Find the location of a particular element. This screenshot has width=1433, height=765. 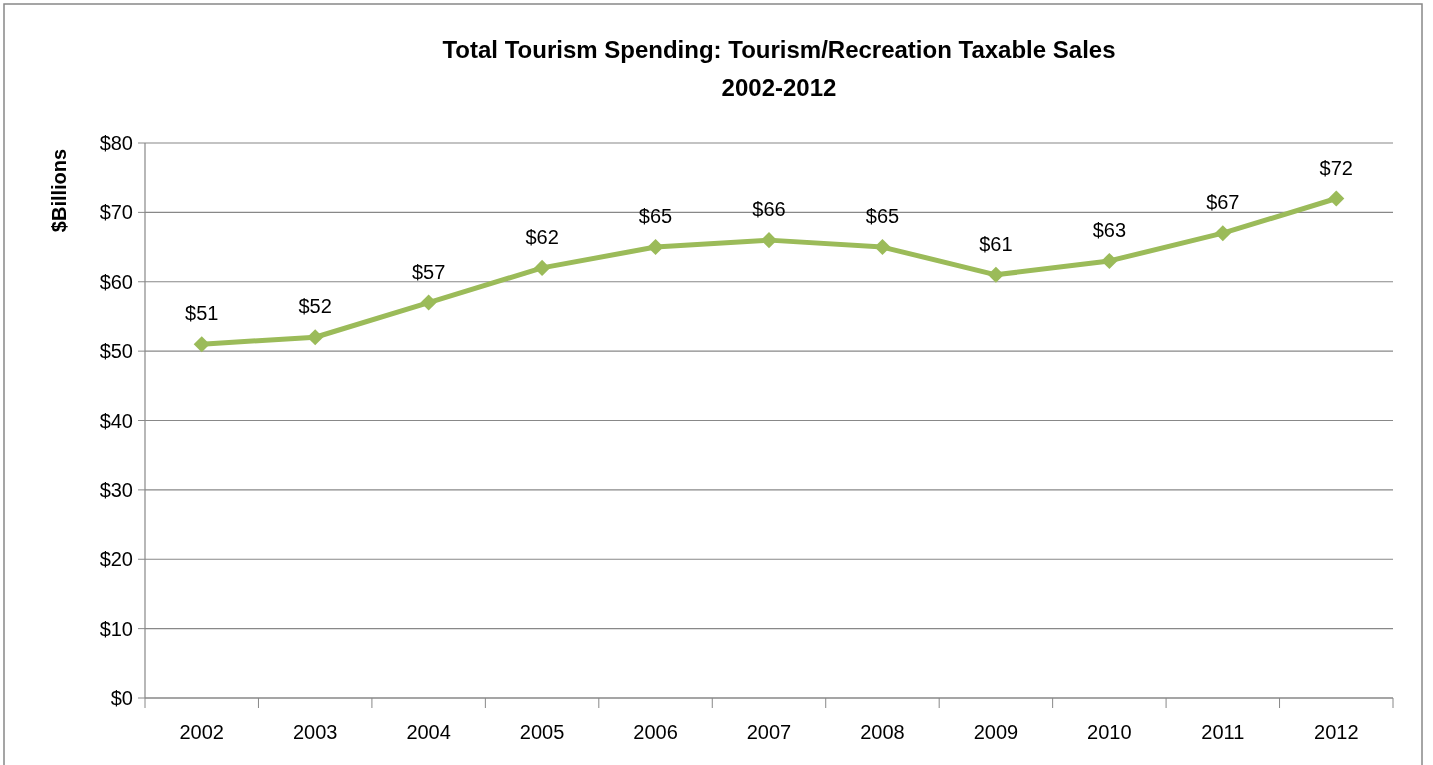

y-tick-label: $60 is located at coordinates (116, 281).